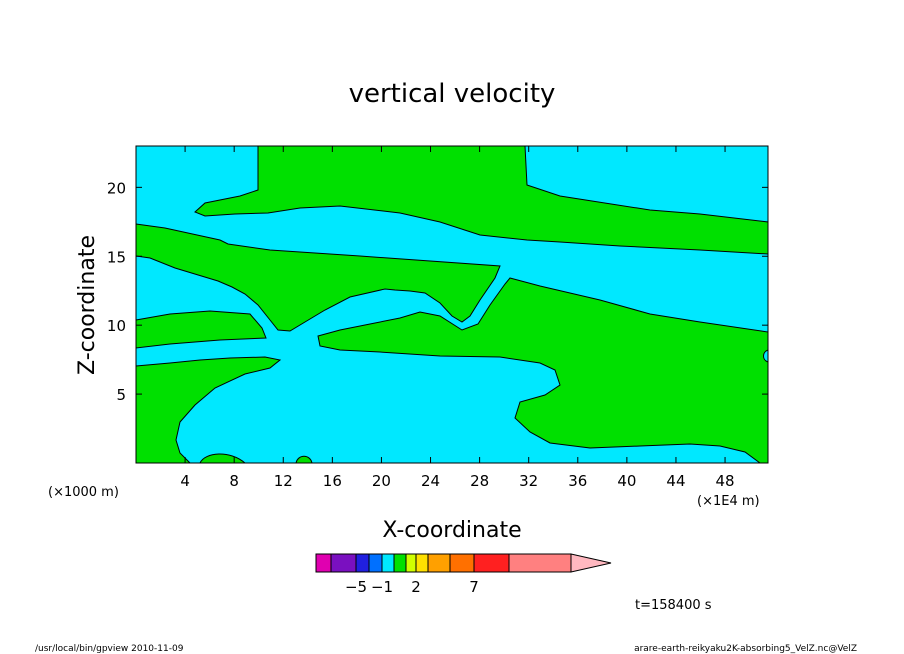 The width and height of the screenshot is (904, 654). Describe the element at coordinates (234, 481) in the screenshot. I see `x-tick-label: 8` at that location.